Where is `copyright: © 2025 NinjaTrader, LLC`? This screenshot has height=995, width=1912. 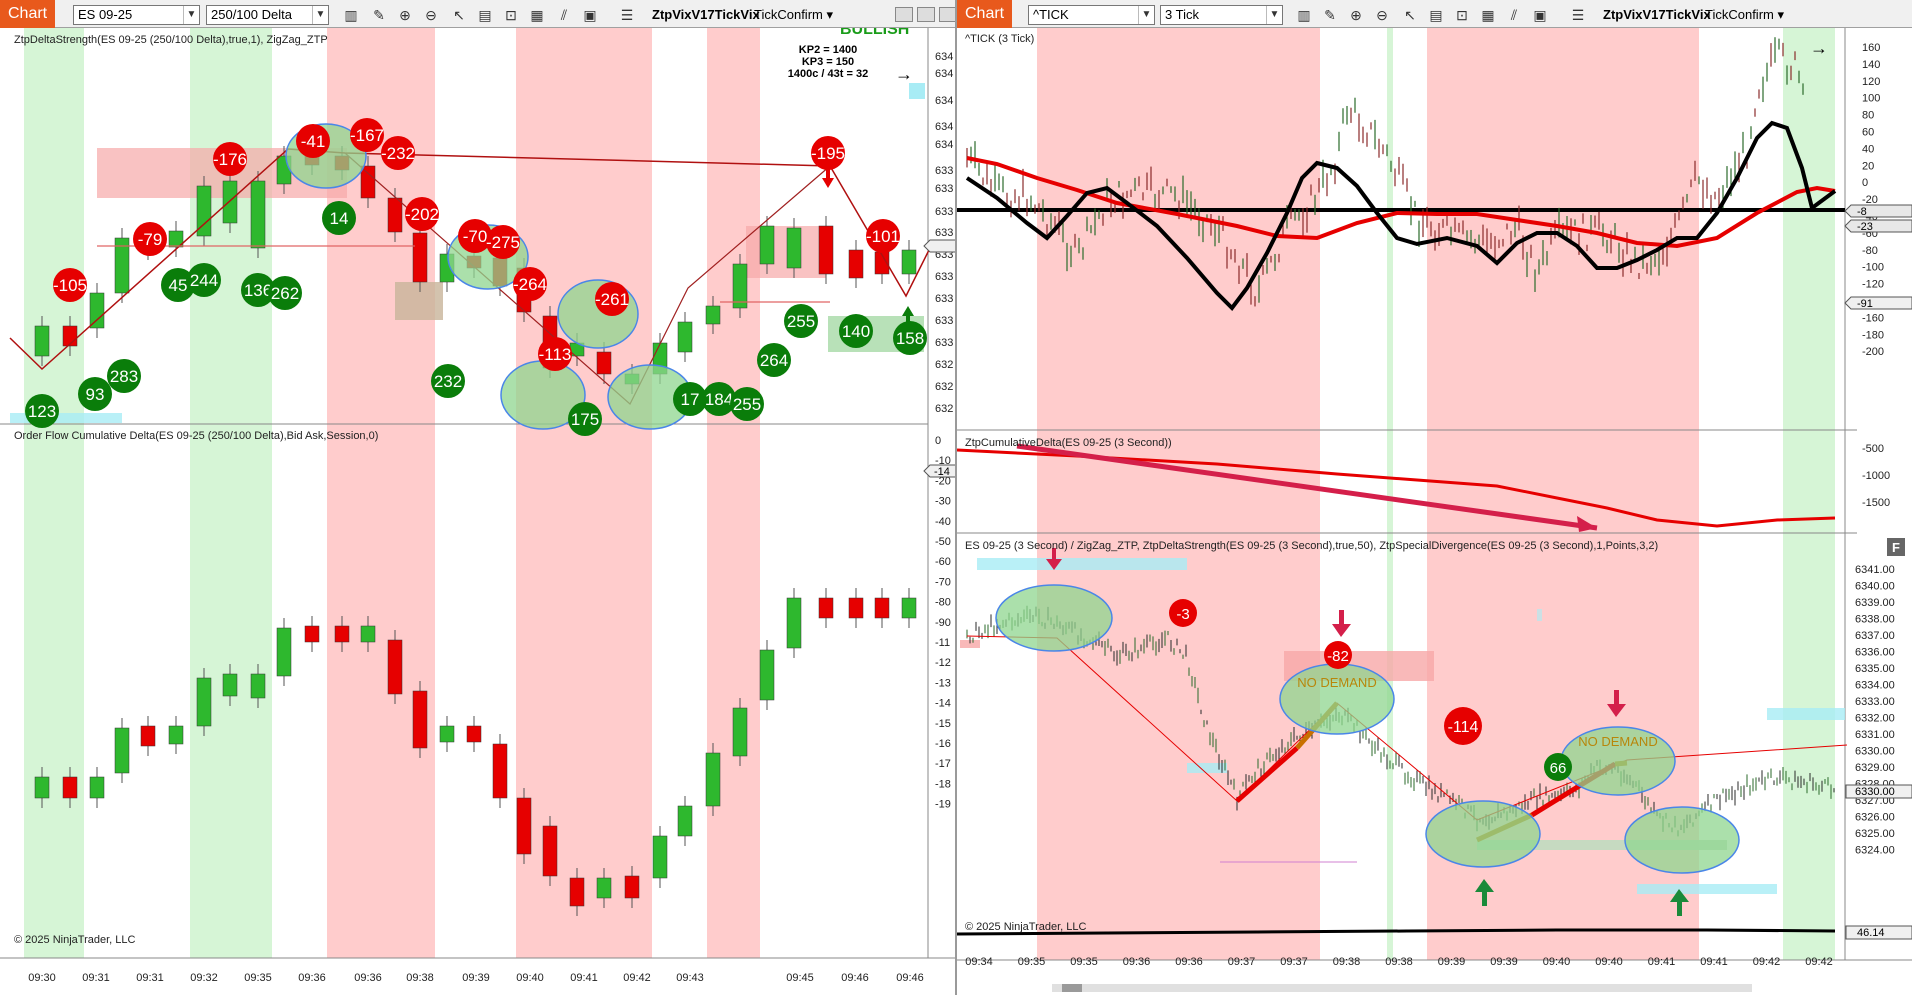
copyright: © 2025 NinjaTrader, LLC is located at coordinates (1025, 927).